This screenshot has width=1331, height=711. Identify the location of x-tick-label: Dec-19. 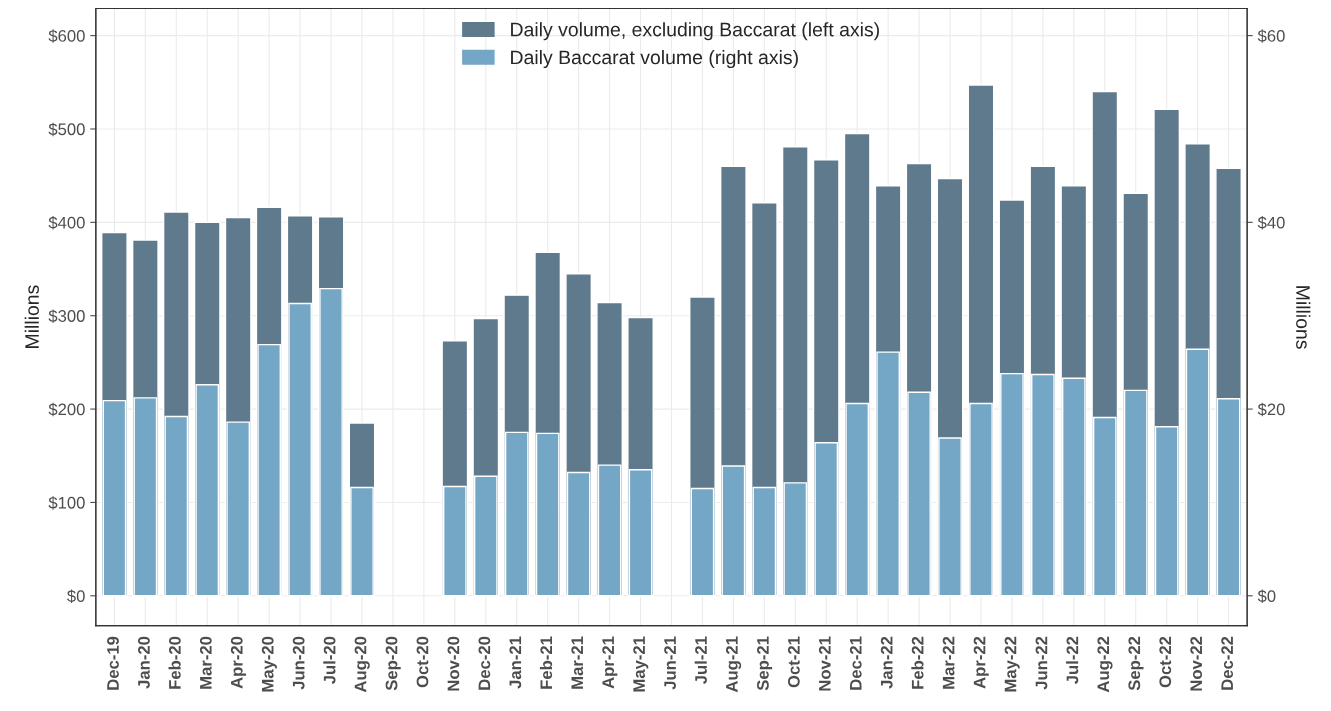
(113, 663).